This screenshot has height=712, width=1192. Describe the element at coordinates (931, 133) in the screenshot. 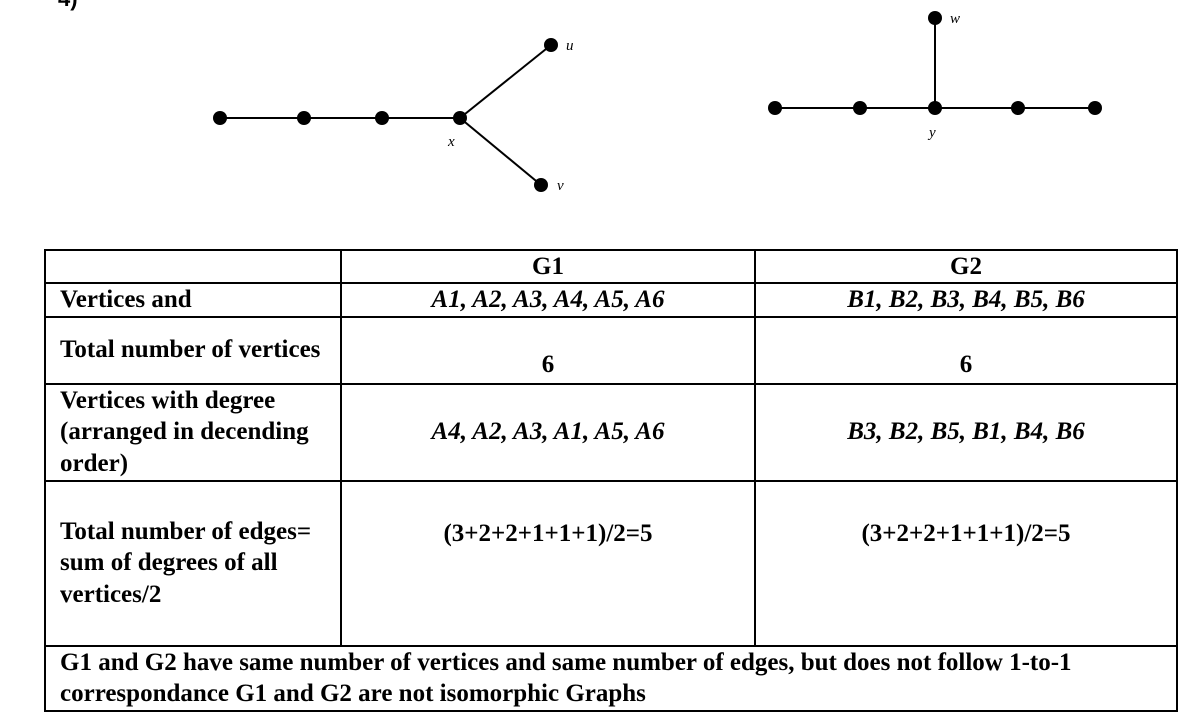

I see `g2-label-y: y` at that location.